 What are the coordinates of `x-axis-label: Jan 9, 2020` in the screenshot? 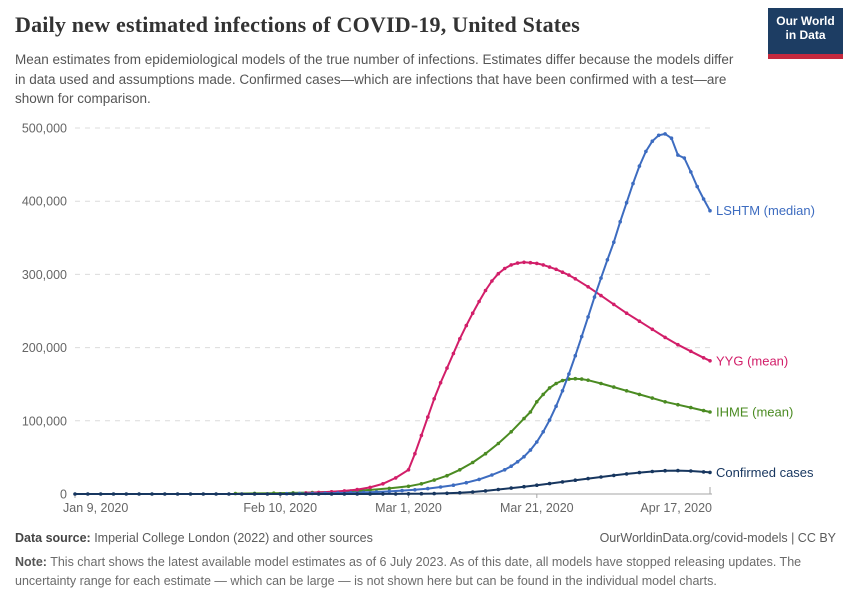 It's located at (95, 508).